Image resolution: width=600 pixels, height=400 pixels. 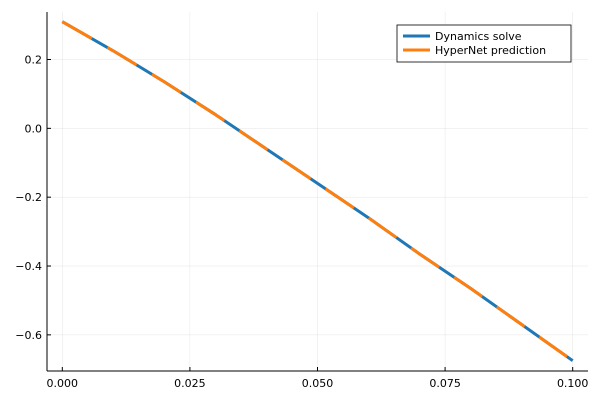 What do you see at coordinates (28, 266) in the screenshot?
I see `y-tick-label: −0.4` at bounding box center [28, 266].